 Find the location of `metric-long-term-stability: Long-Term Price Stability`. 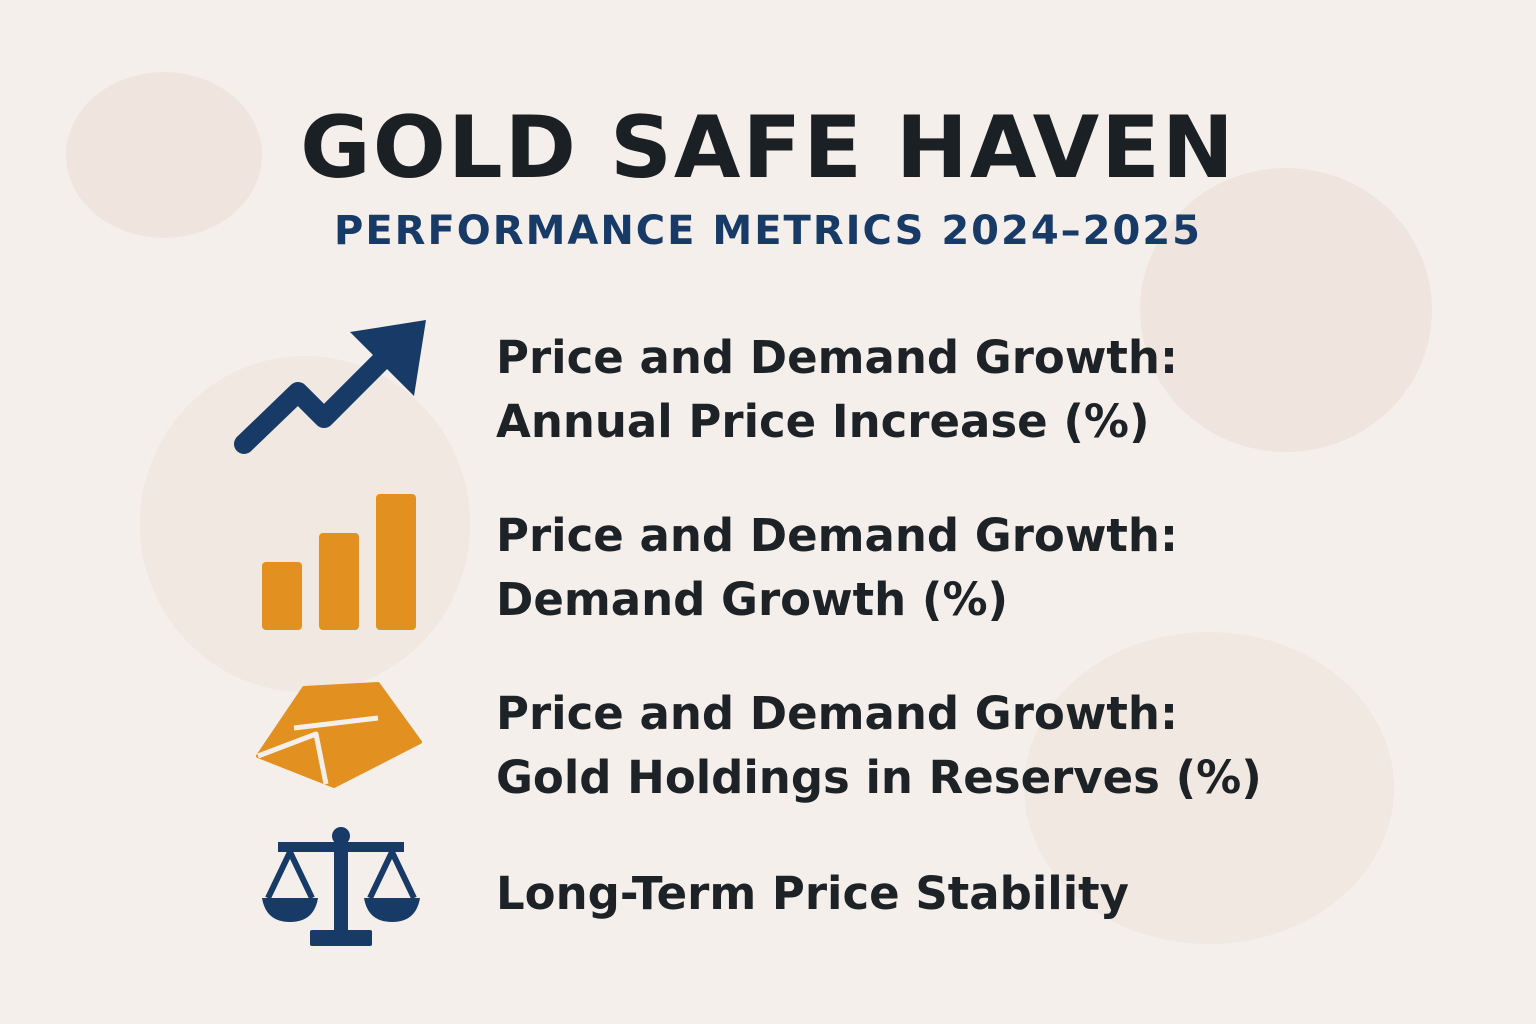

metric-long-term-stability: Long-Term Price Stability is located at coordinates (886, 894).